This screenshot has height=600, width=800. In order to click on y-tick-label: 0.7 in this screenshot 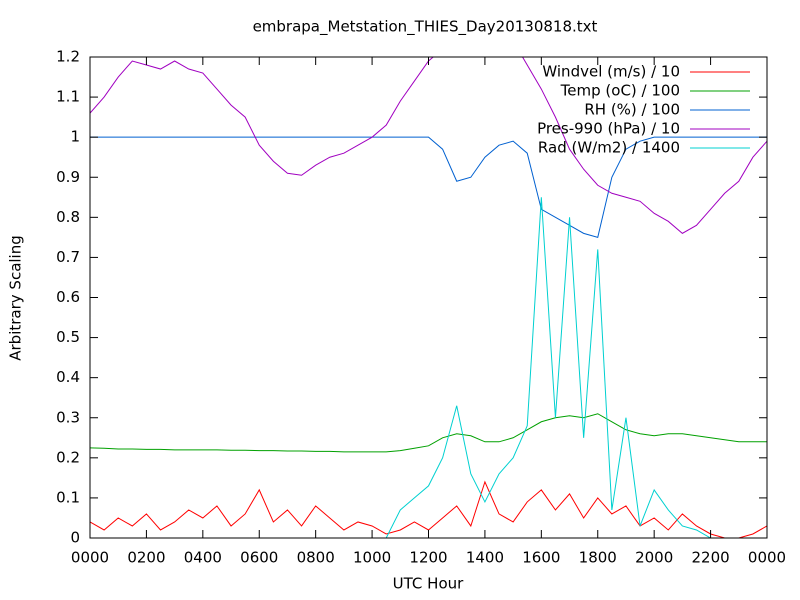, I will do `click(68, 257)`.